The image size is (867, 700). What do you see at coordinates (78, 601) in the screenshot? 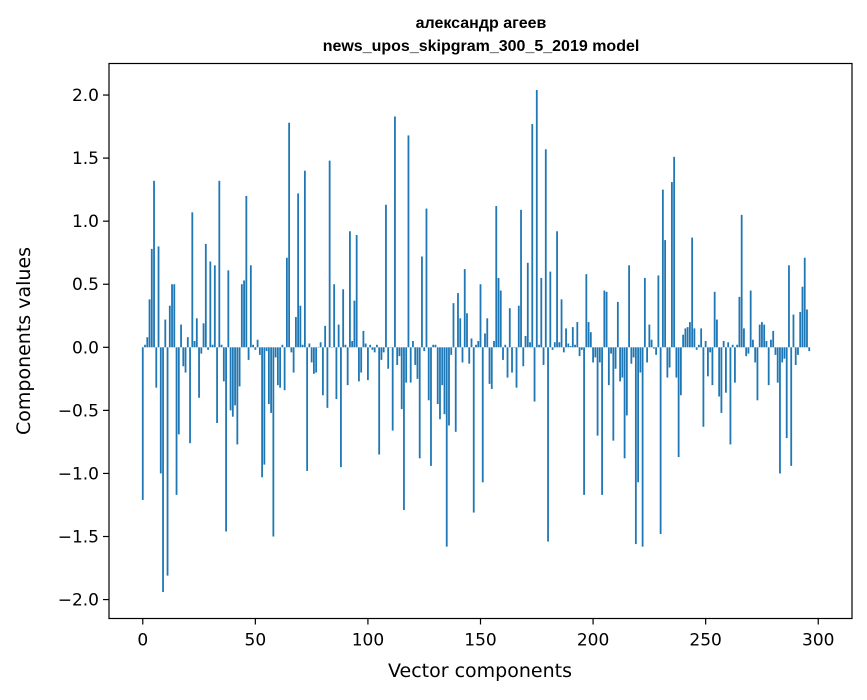
I see `y-tick-label-0: −2.0` at bounding box center [78, 601].